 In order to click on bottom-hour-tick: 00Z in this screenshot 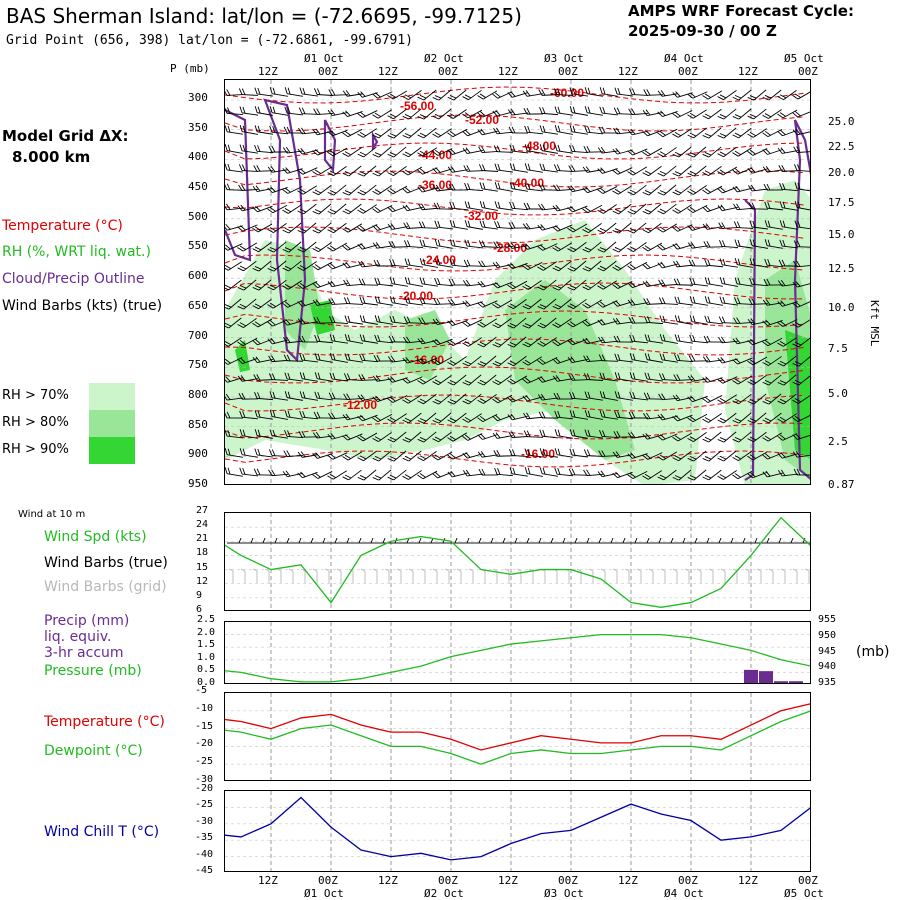, I will do `click(688, 880)`.